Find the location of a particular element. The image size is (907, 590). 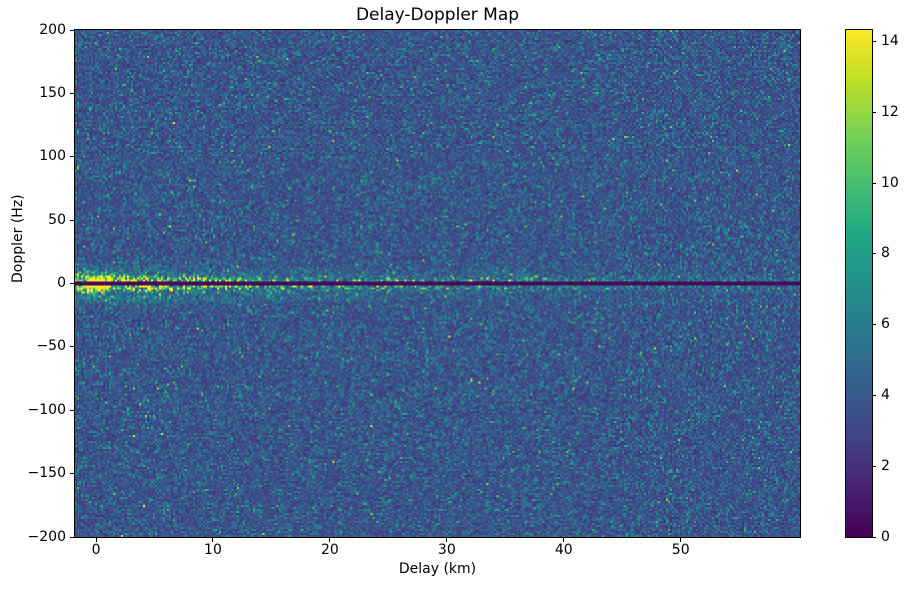

colorbar-tick-label: 4 is located at coordinates (885, 394).